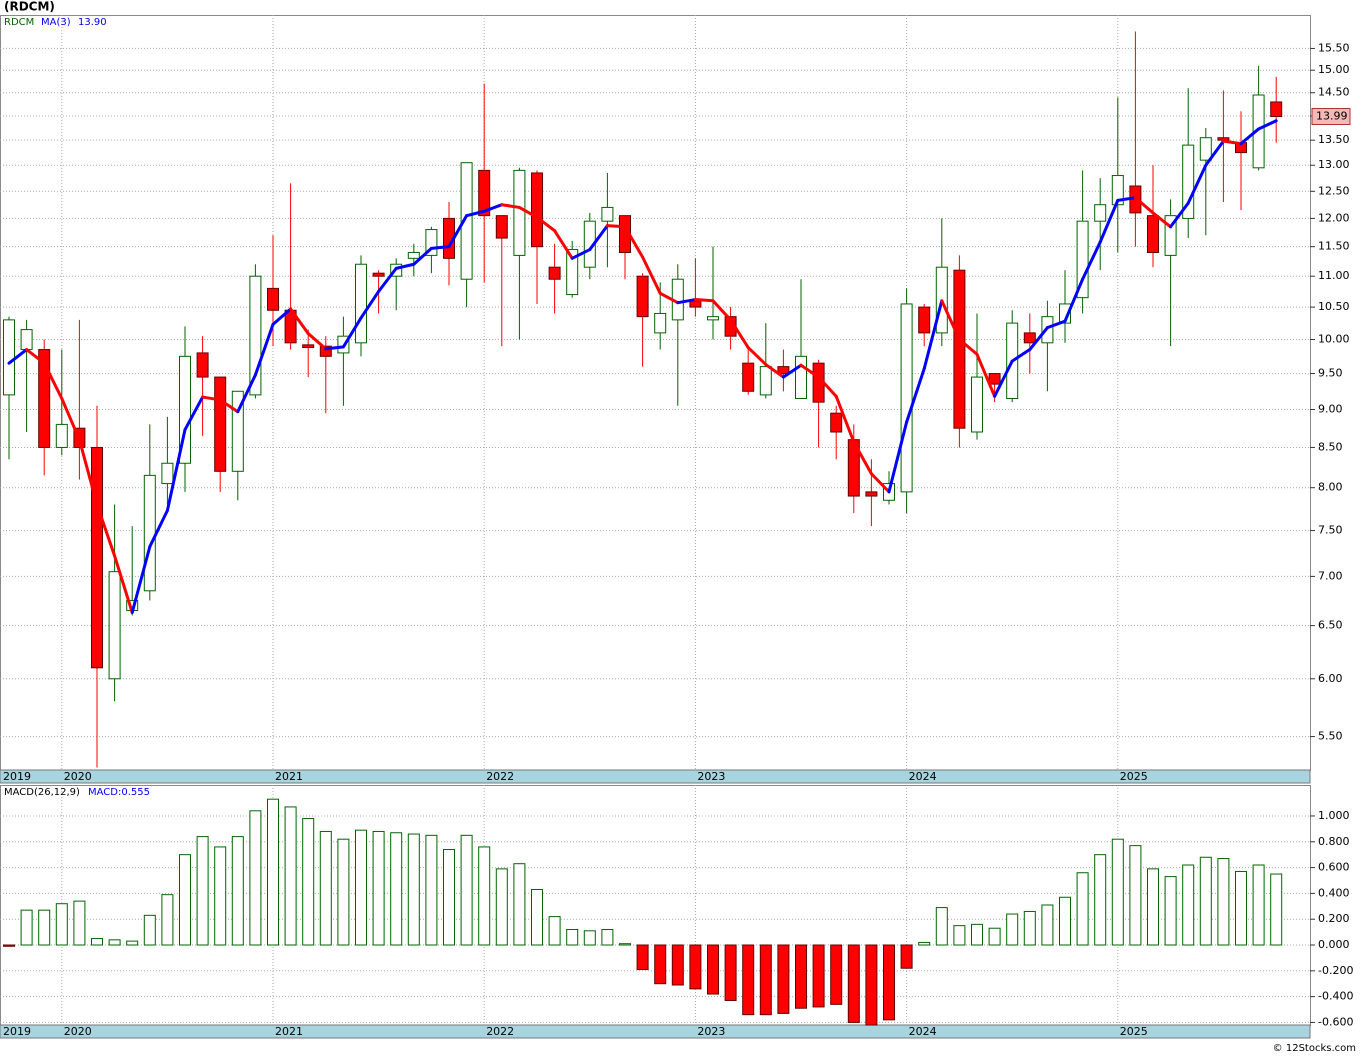  I want to click on last-price-label: 13.99, so click(1332, 116).